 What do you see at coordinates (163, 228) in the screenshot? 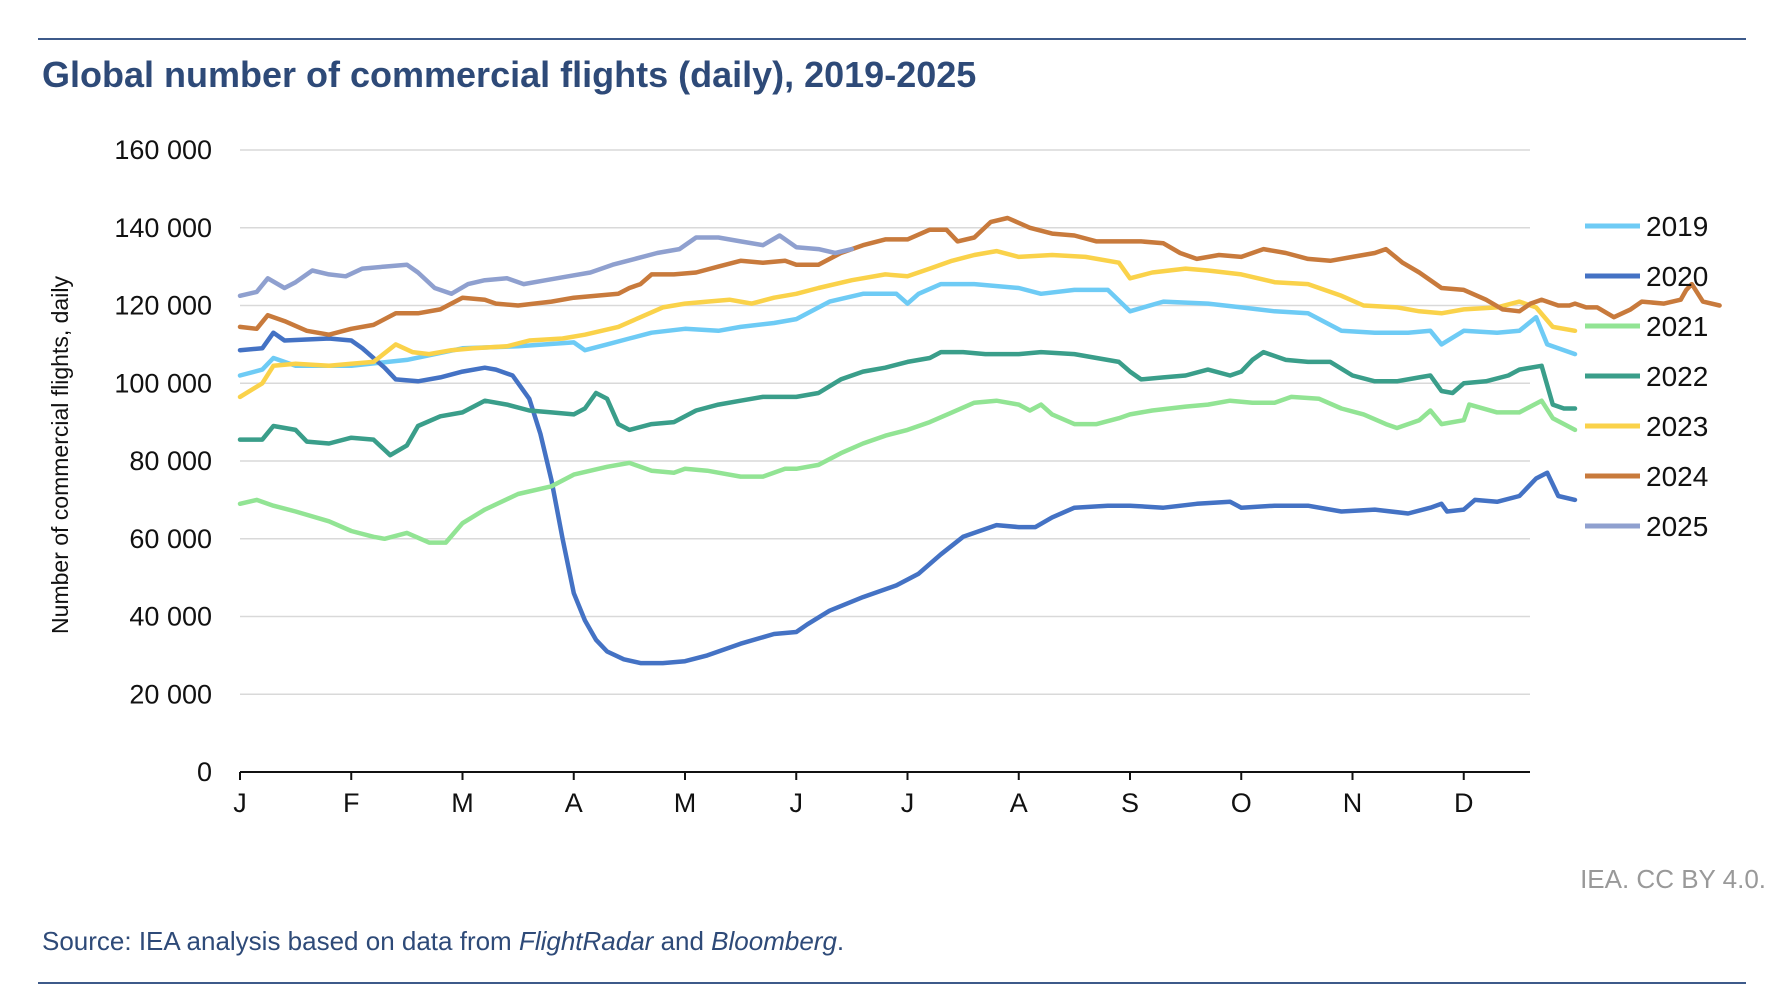
I see `y-tick-label: 140 000` at bounding box center [163, 228].